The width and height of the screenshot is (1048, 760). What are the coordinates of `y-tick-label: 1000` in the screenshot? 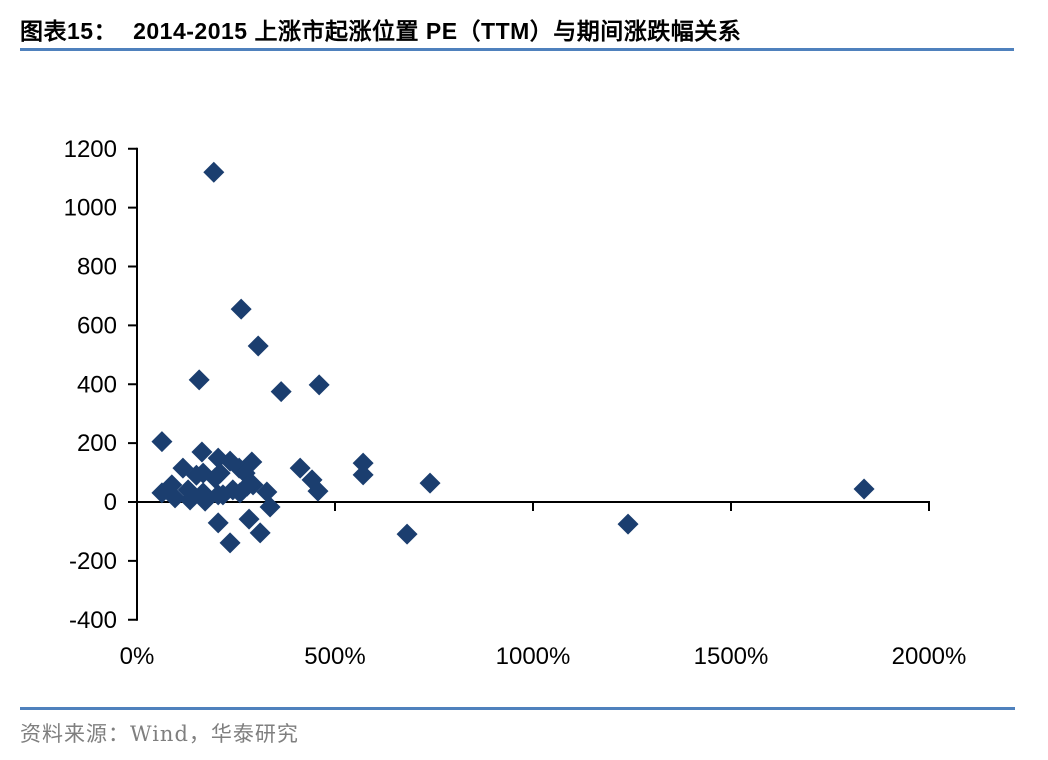 It's located at (90, 208).